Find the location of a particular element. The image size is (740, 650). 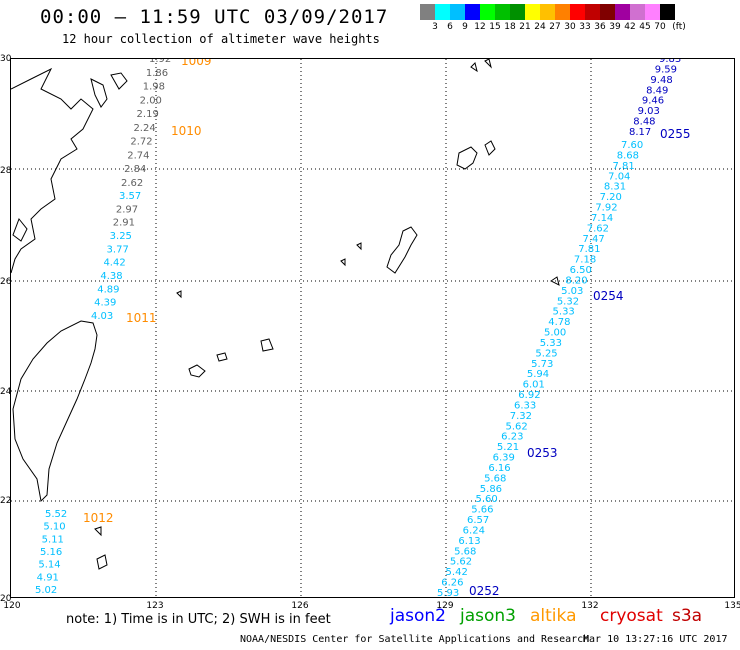

wave-height-label: 1.86 is located at coordinates (157, 73).